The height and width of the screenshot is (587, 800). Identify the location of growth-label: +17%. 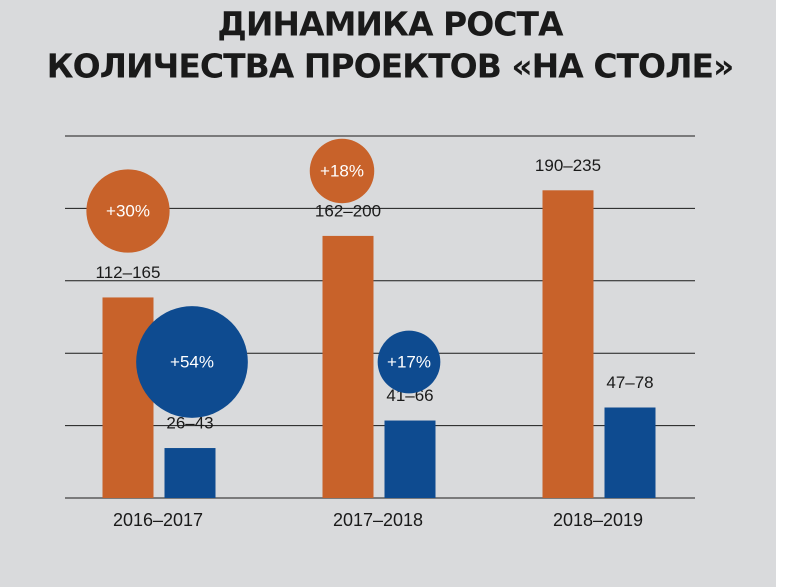
(409, 361).